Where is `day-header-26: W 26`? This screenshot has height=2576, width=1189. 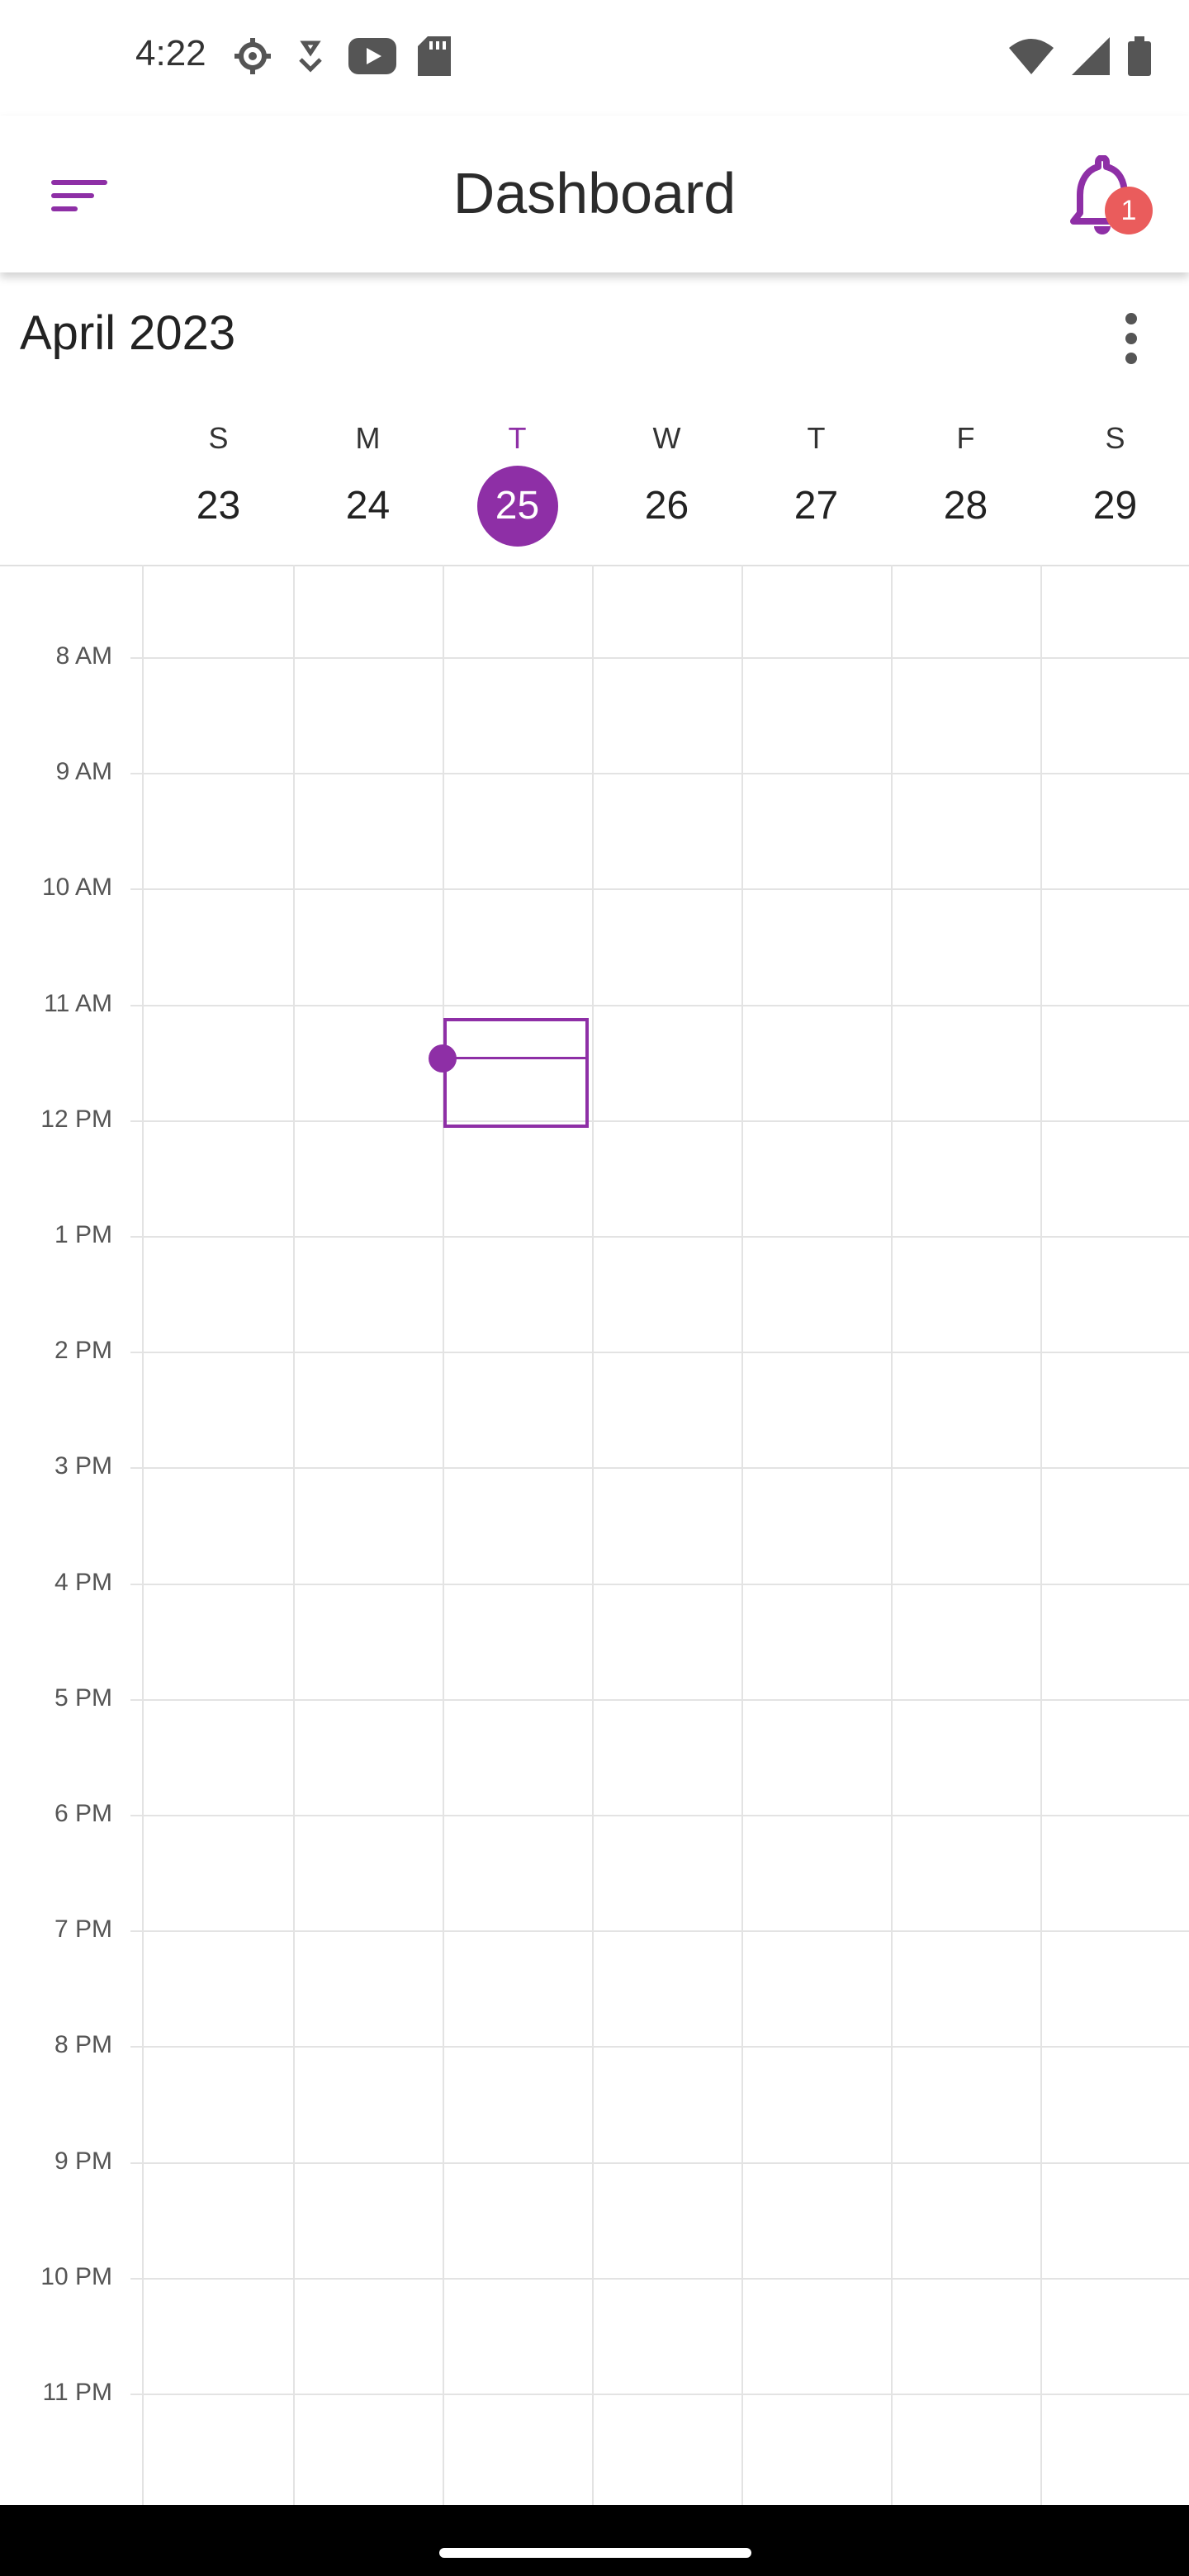 day-header-26: W 26 is located at coordinates (666, 487).